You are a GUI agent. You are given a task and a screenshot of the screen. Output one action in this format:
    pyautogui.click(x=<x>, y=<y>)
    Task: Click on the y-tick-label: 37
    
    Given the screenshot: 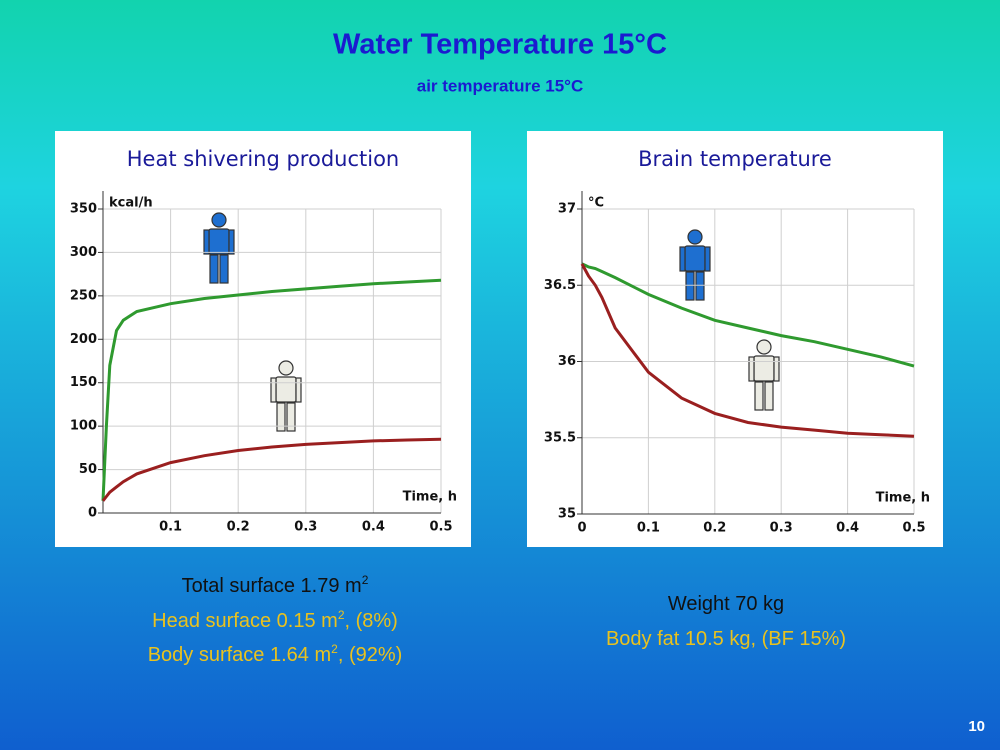 What is the action you would take?
    pyautogui.click(x=567, y=209)
    